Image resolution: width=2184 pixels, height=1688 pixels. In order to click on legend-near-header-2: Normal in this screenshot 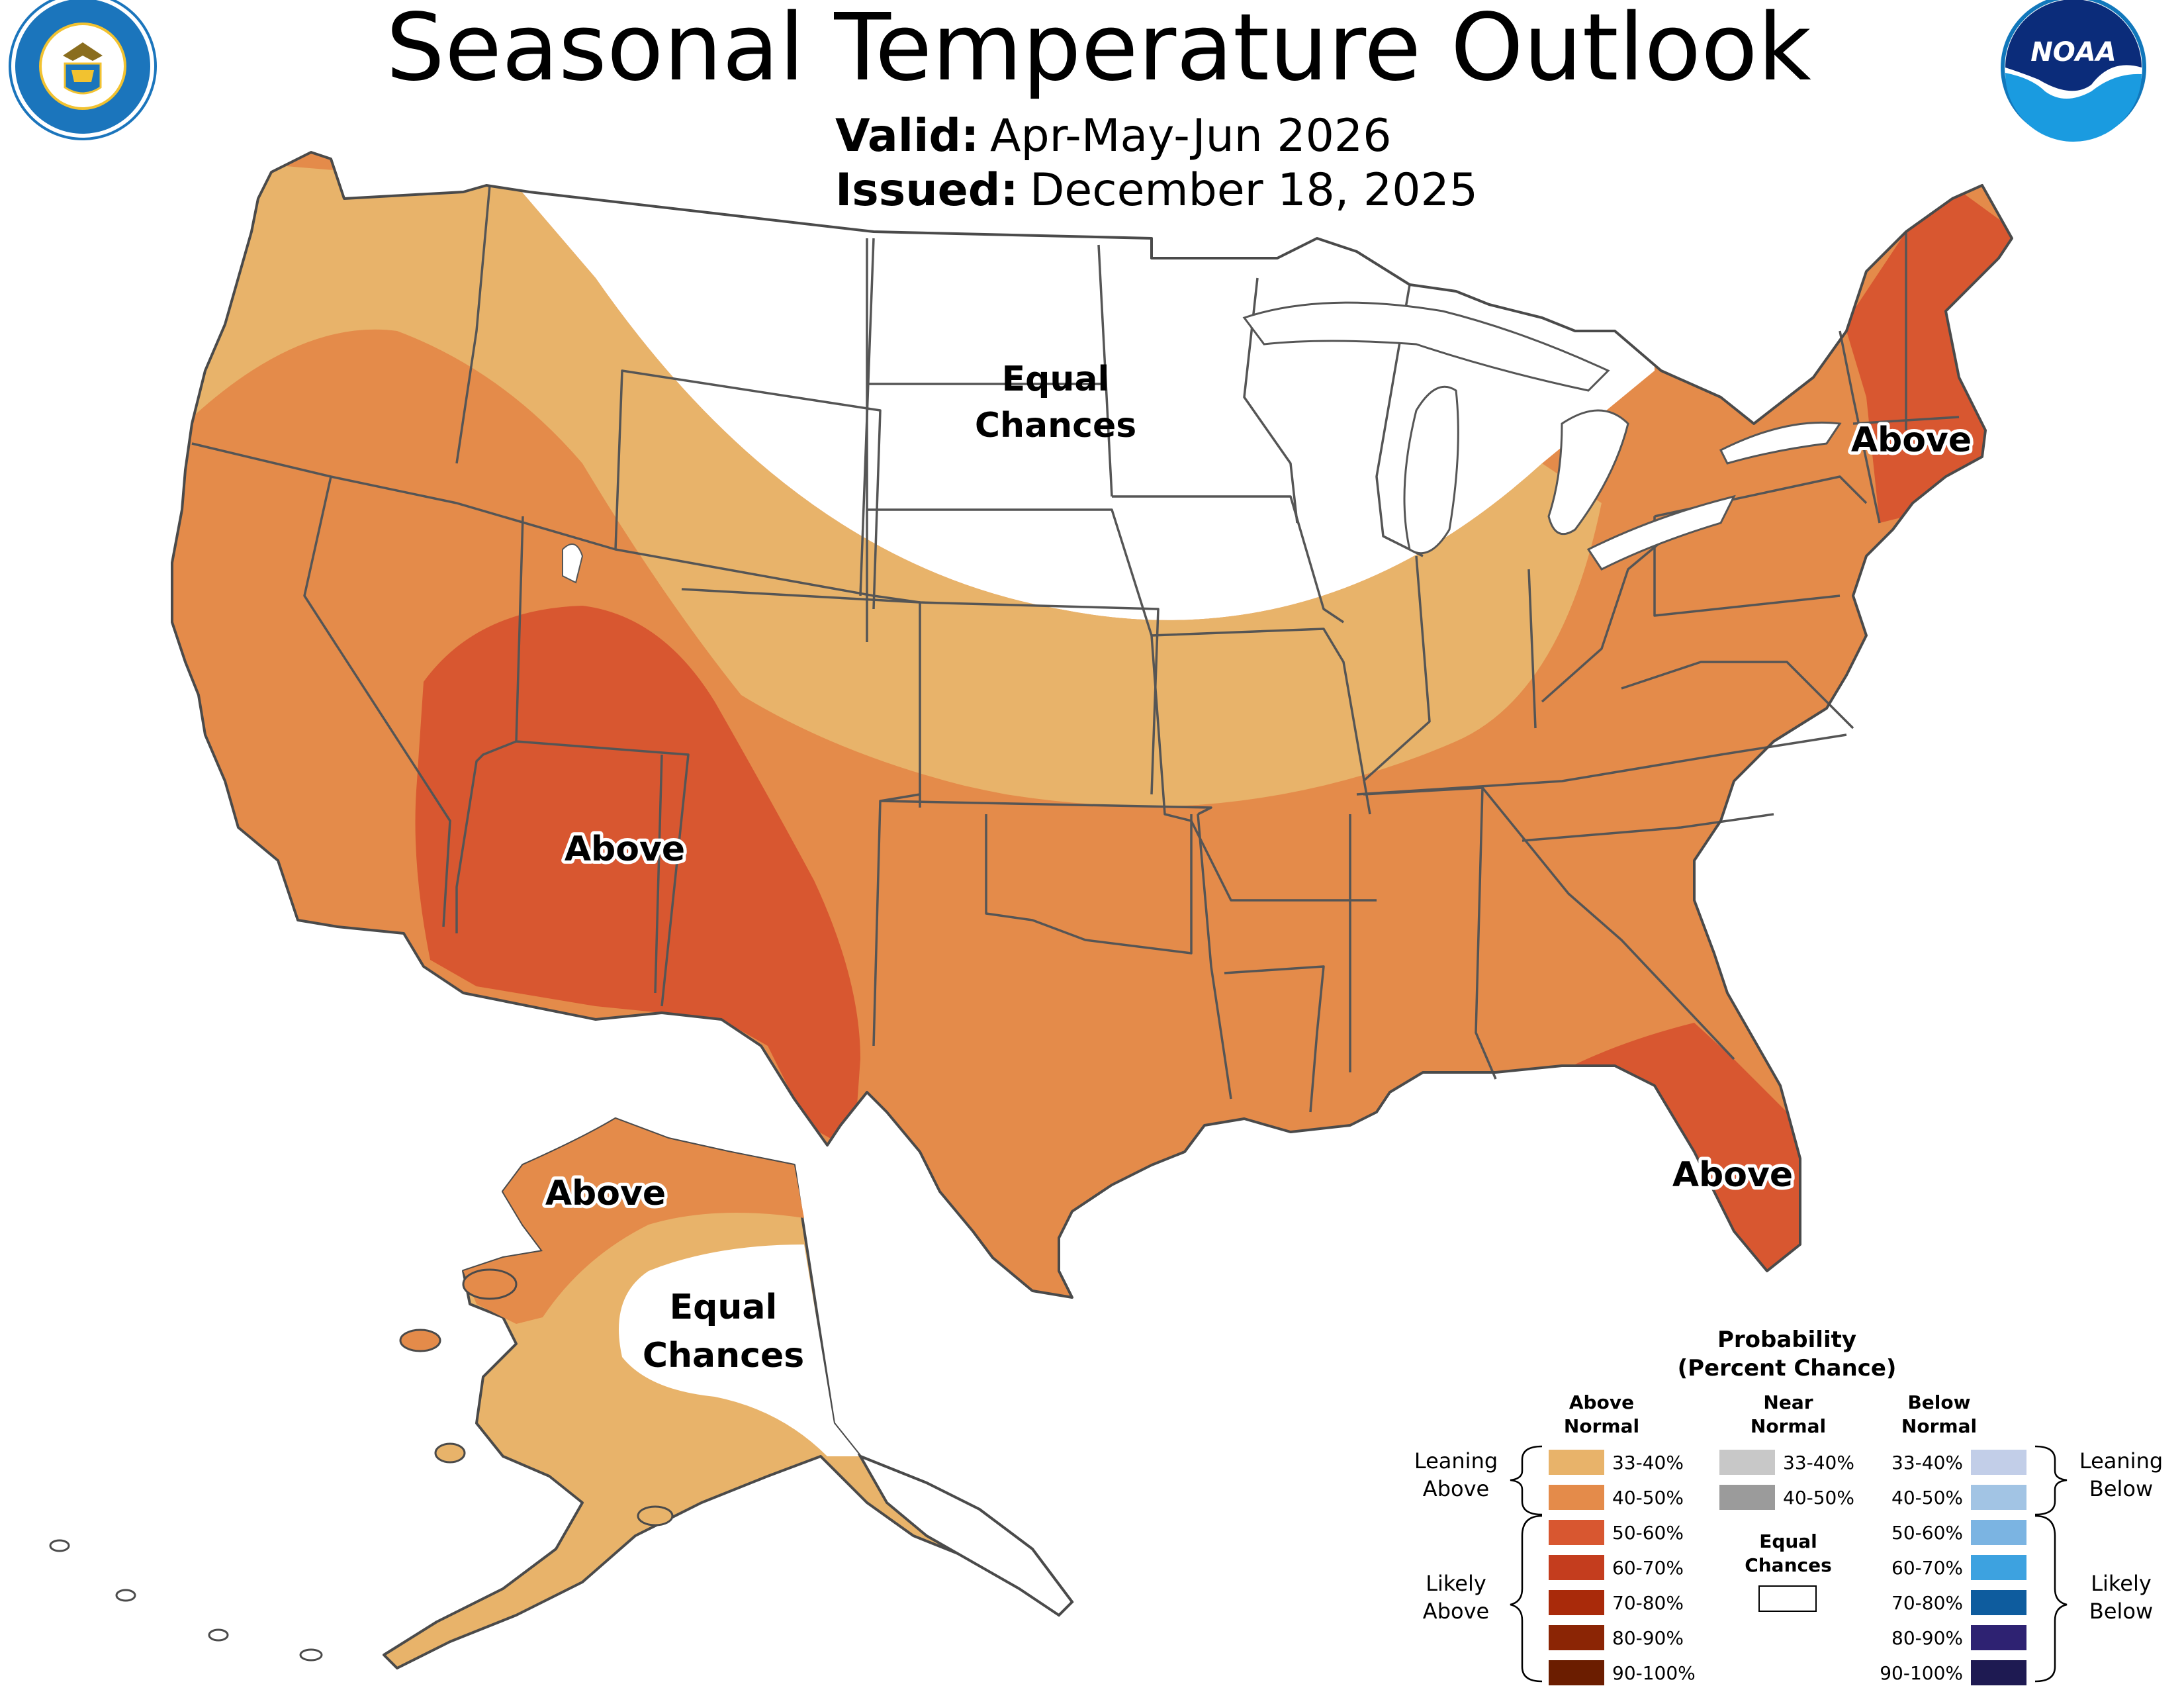, I will do `click(1789, 1426)`.